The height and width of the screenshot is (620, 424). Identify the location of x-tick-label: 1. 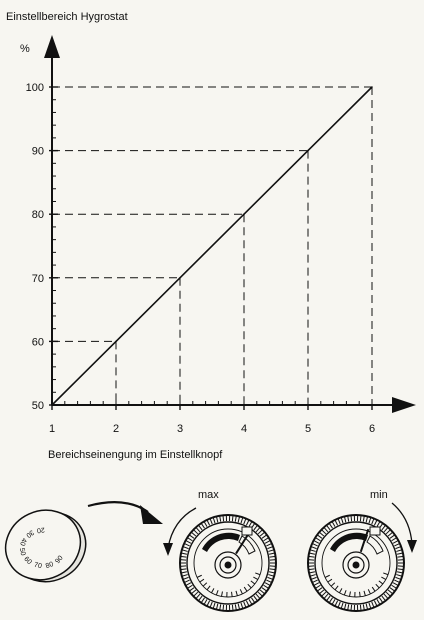
(52, 429).